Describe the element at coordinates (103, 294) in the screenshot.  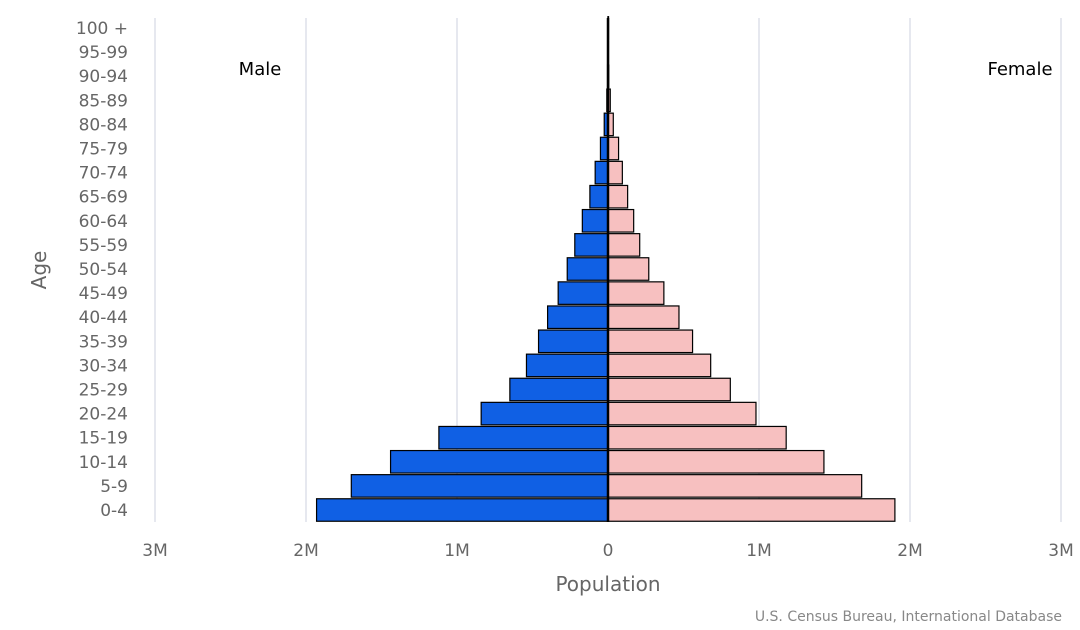
I see `age-tick-label: 45-49` at that location.